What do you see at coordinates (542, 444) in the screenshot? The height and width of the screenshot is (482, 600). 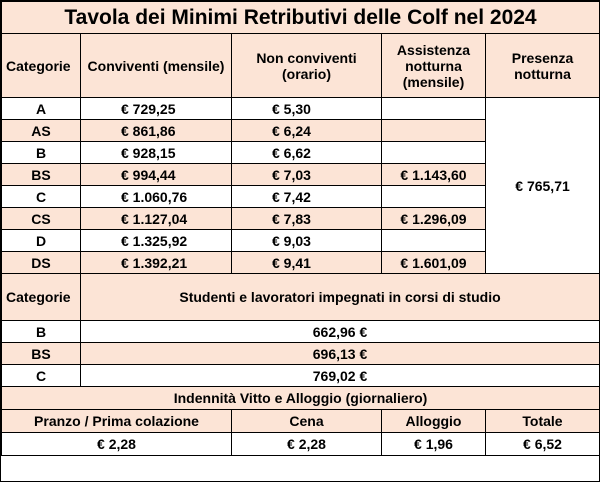 I see `indennita-value-totale: € 6,52` at bounding box center [542, 444].